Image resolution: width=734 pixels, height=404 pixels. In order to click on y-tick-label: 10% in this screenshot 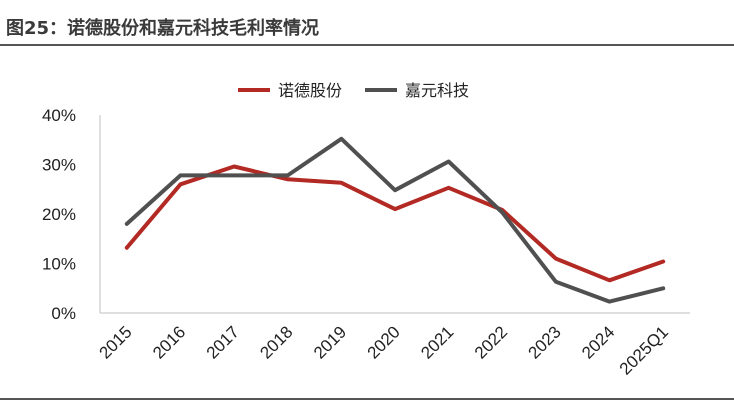, I will do `click(59, 264)`.